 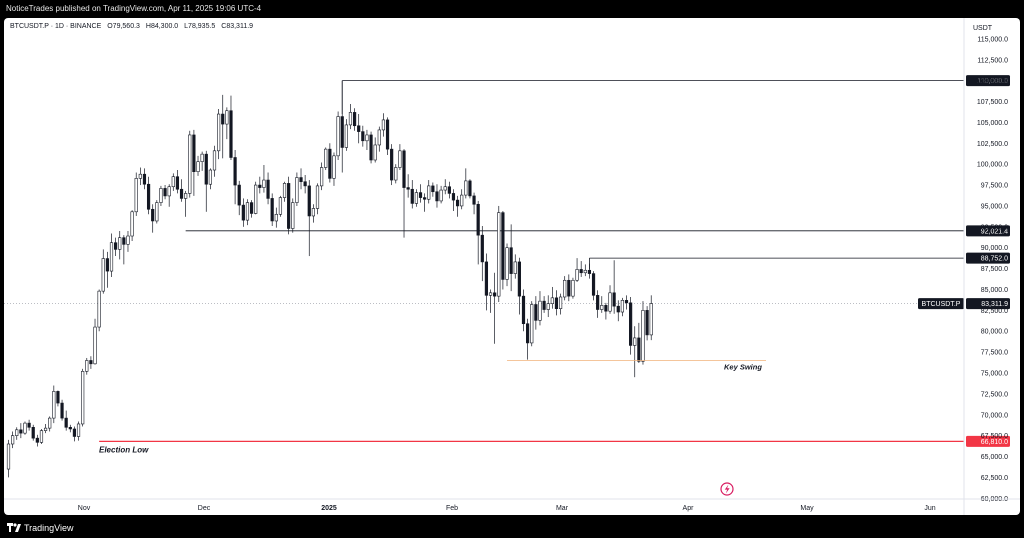 I want to click on tradingview-brand: TradingView, so click(x=49, y=528).